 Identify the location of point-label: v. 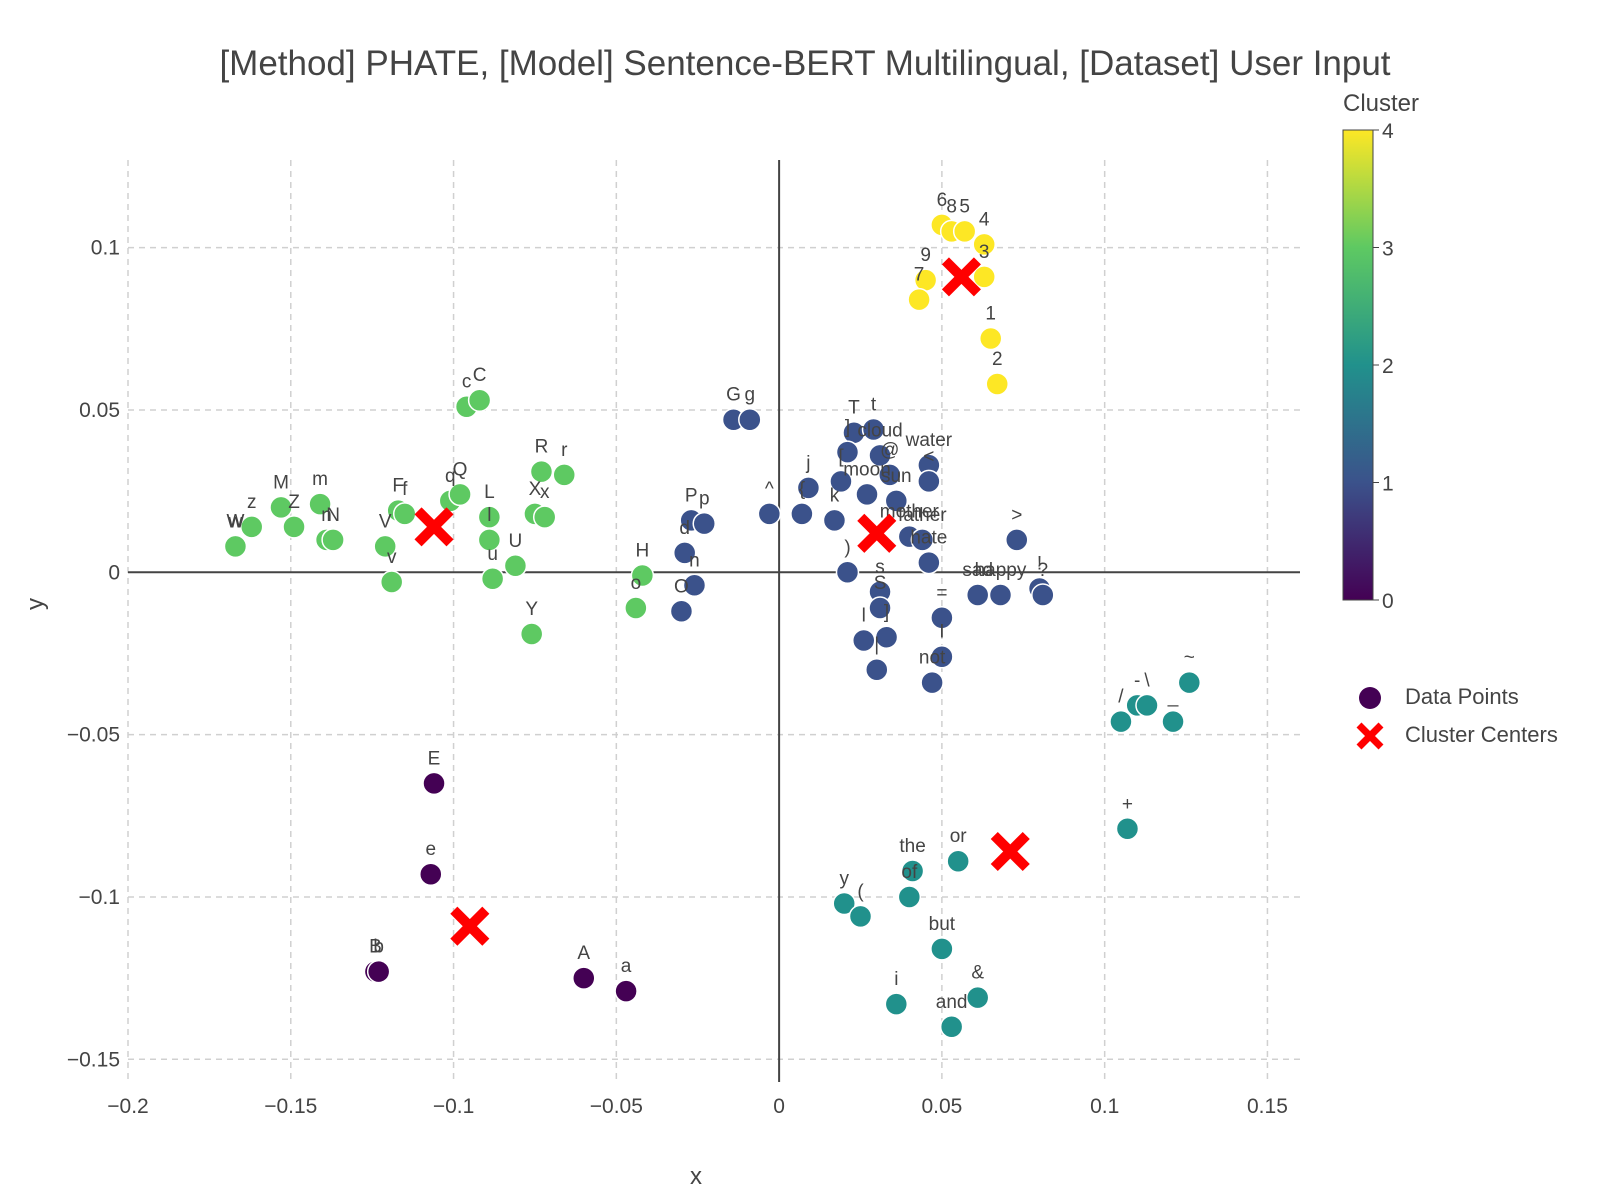
(392, 557).